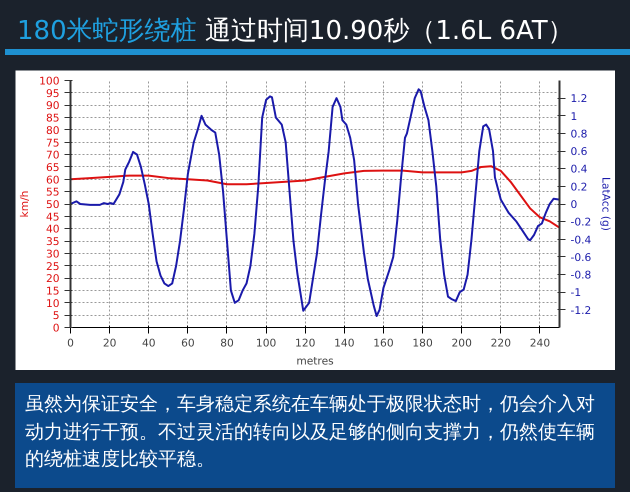 The image size is (630, 492). Describe the element at coordinates (227, 343) in the screenshot. I see `x-tick-label: 80` at that location.